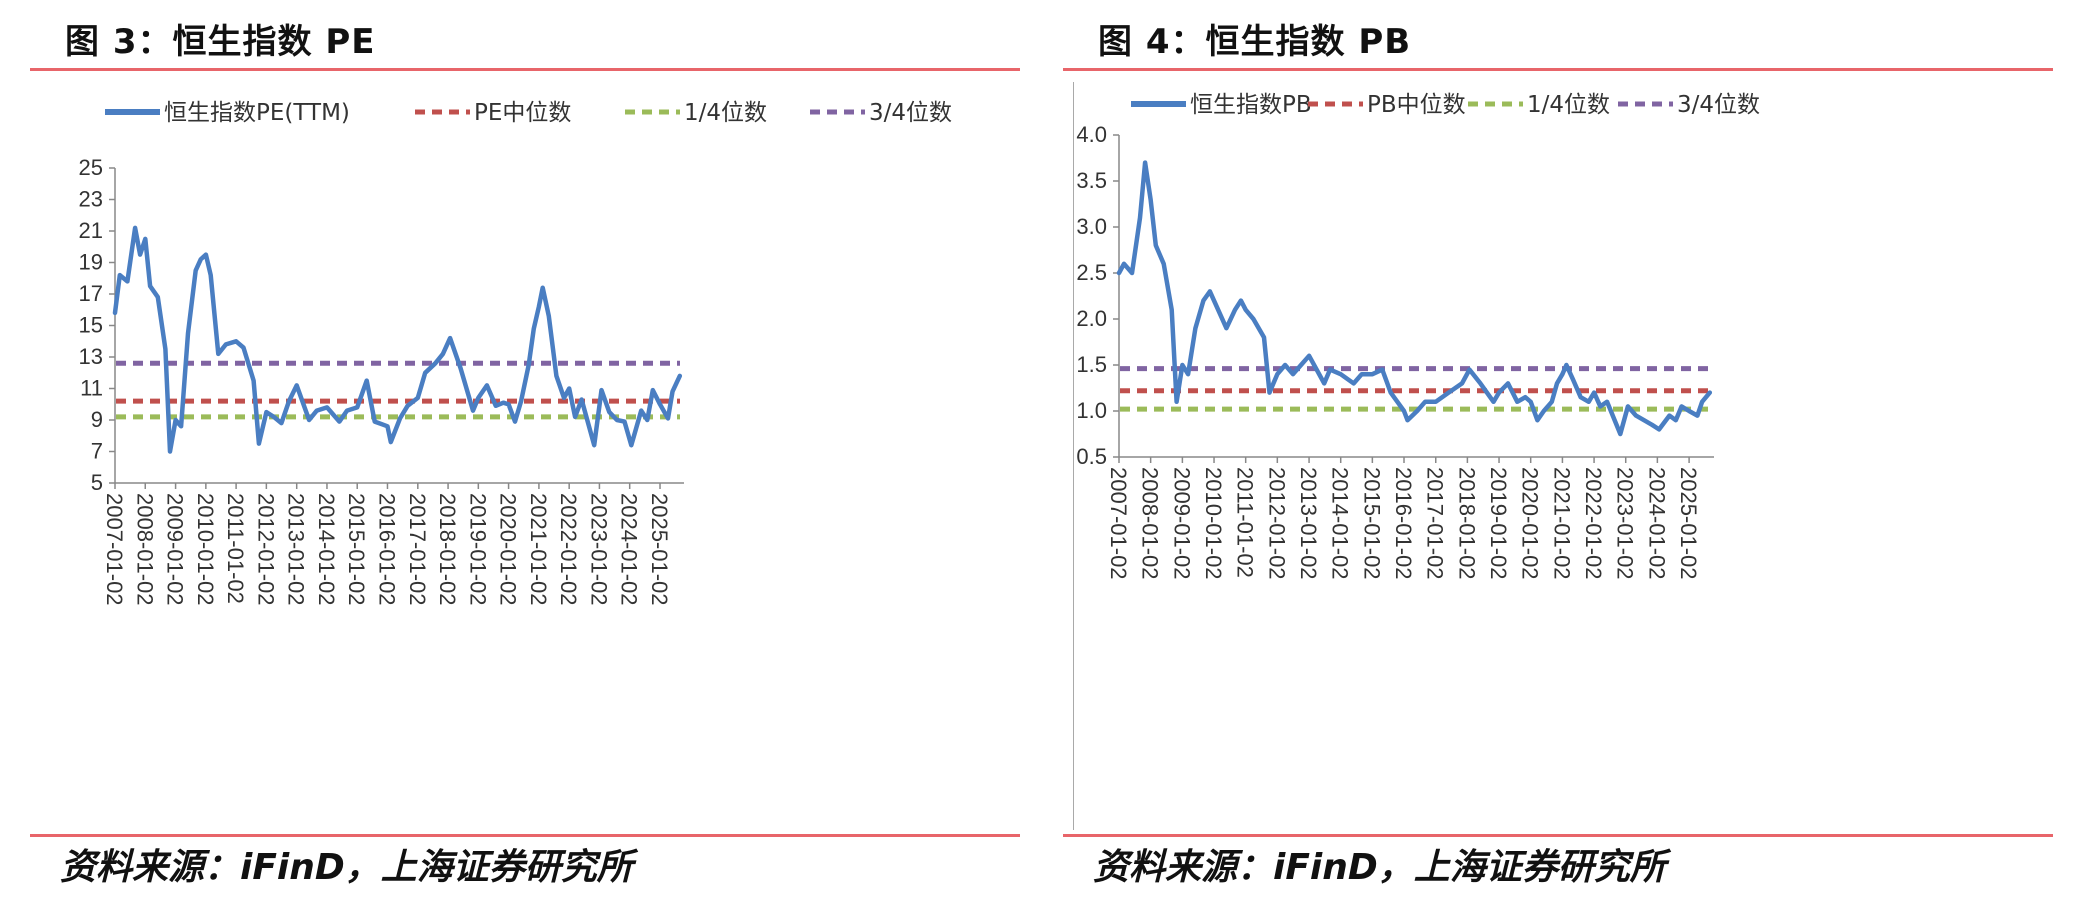 The image size is (2086, 900). I want to click on y-tick-label: 2.0, so click(1091, 318).